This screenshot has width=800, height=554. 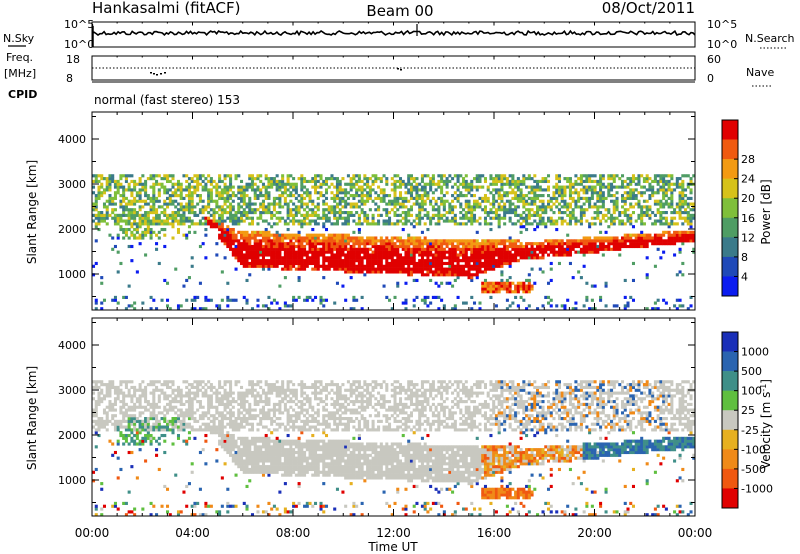 What do you see at coordinates (744, 276) in the screenshot?
I see `colorbar-tick: 4` at bounding box center [744, 276].